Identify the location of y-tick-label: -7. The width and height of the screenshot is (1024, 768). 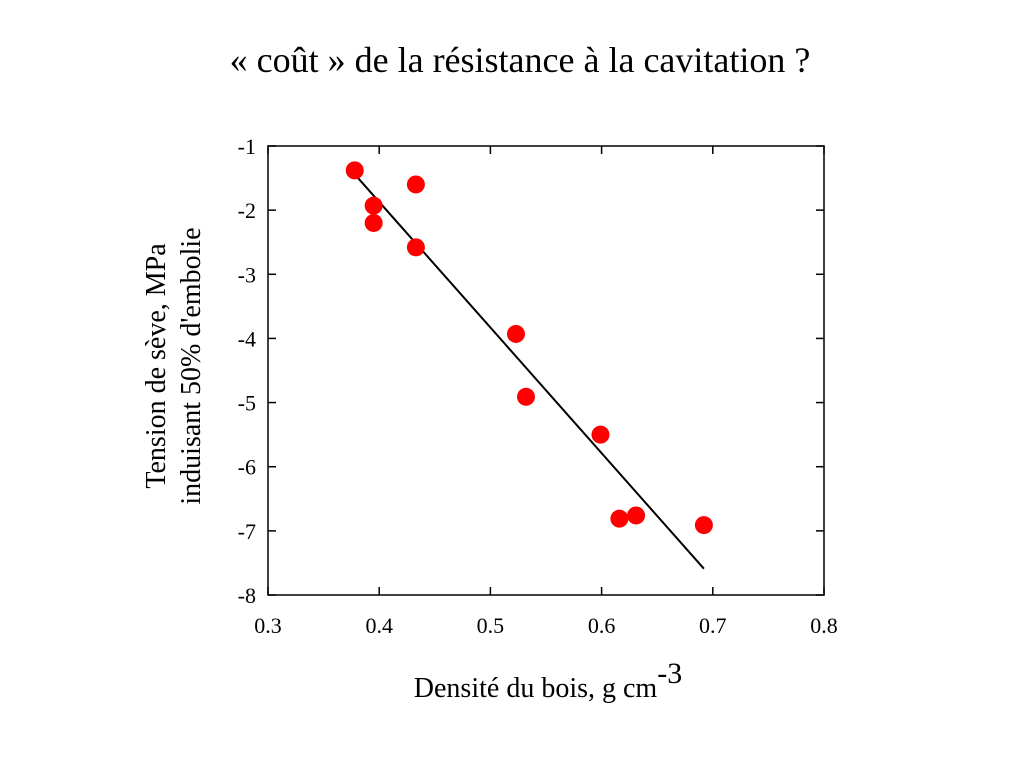
(247, 531).